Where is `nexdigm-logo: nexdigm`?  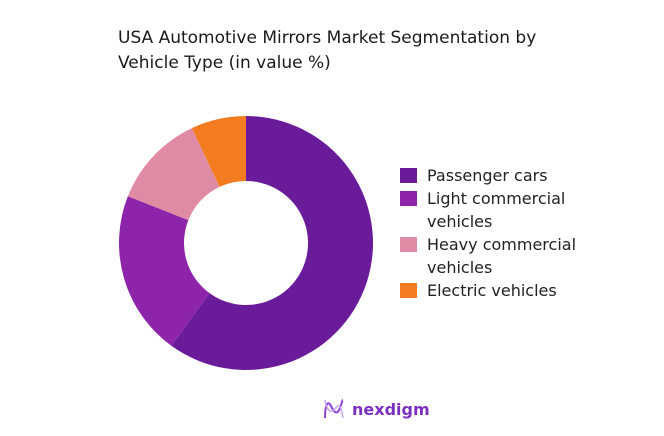
nexdigm-logo: nexdigm is located at coordinates (376, 409).